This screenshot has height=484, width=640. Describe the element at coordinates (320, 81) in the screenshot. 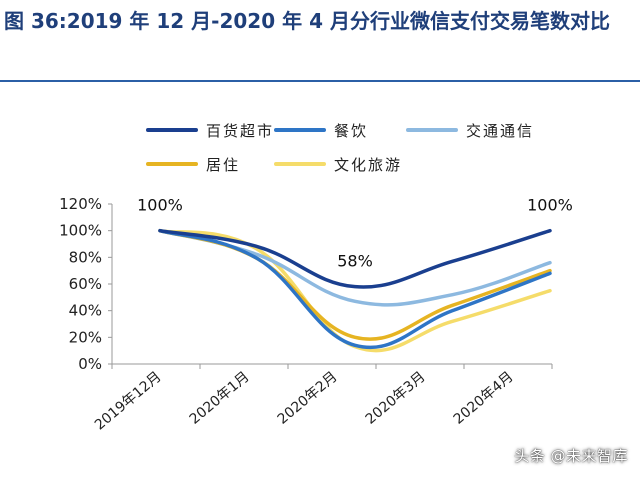

I see `title-divider` at that location.